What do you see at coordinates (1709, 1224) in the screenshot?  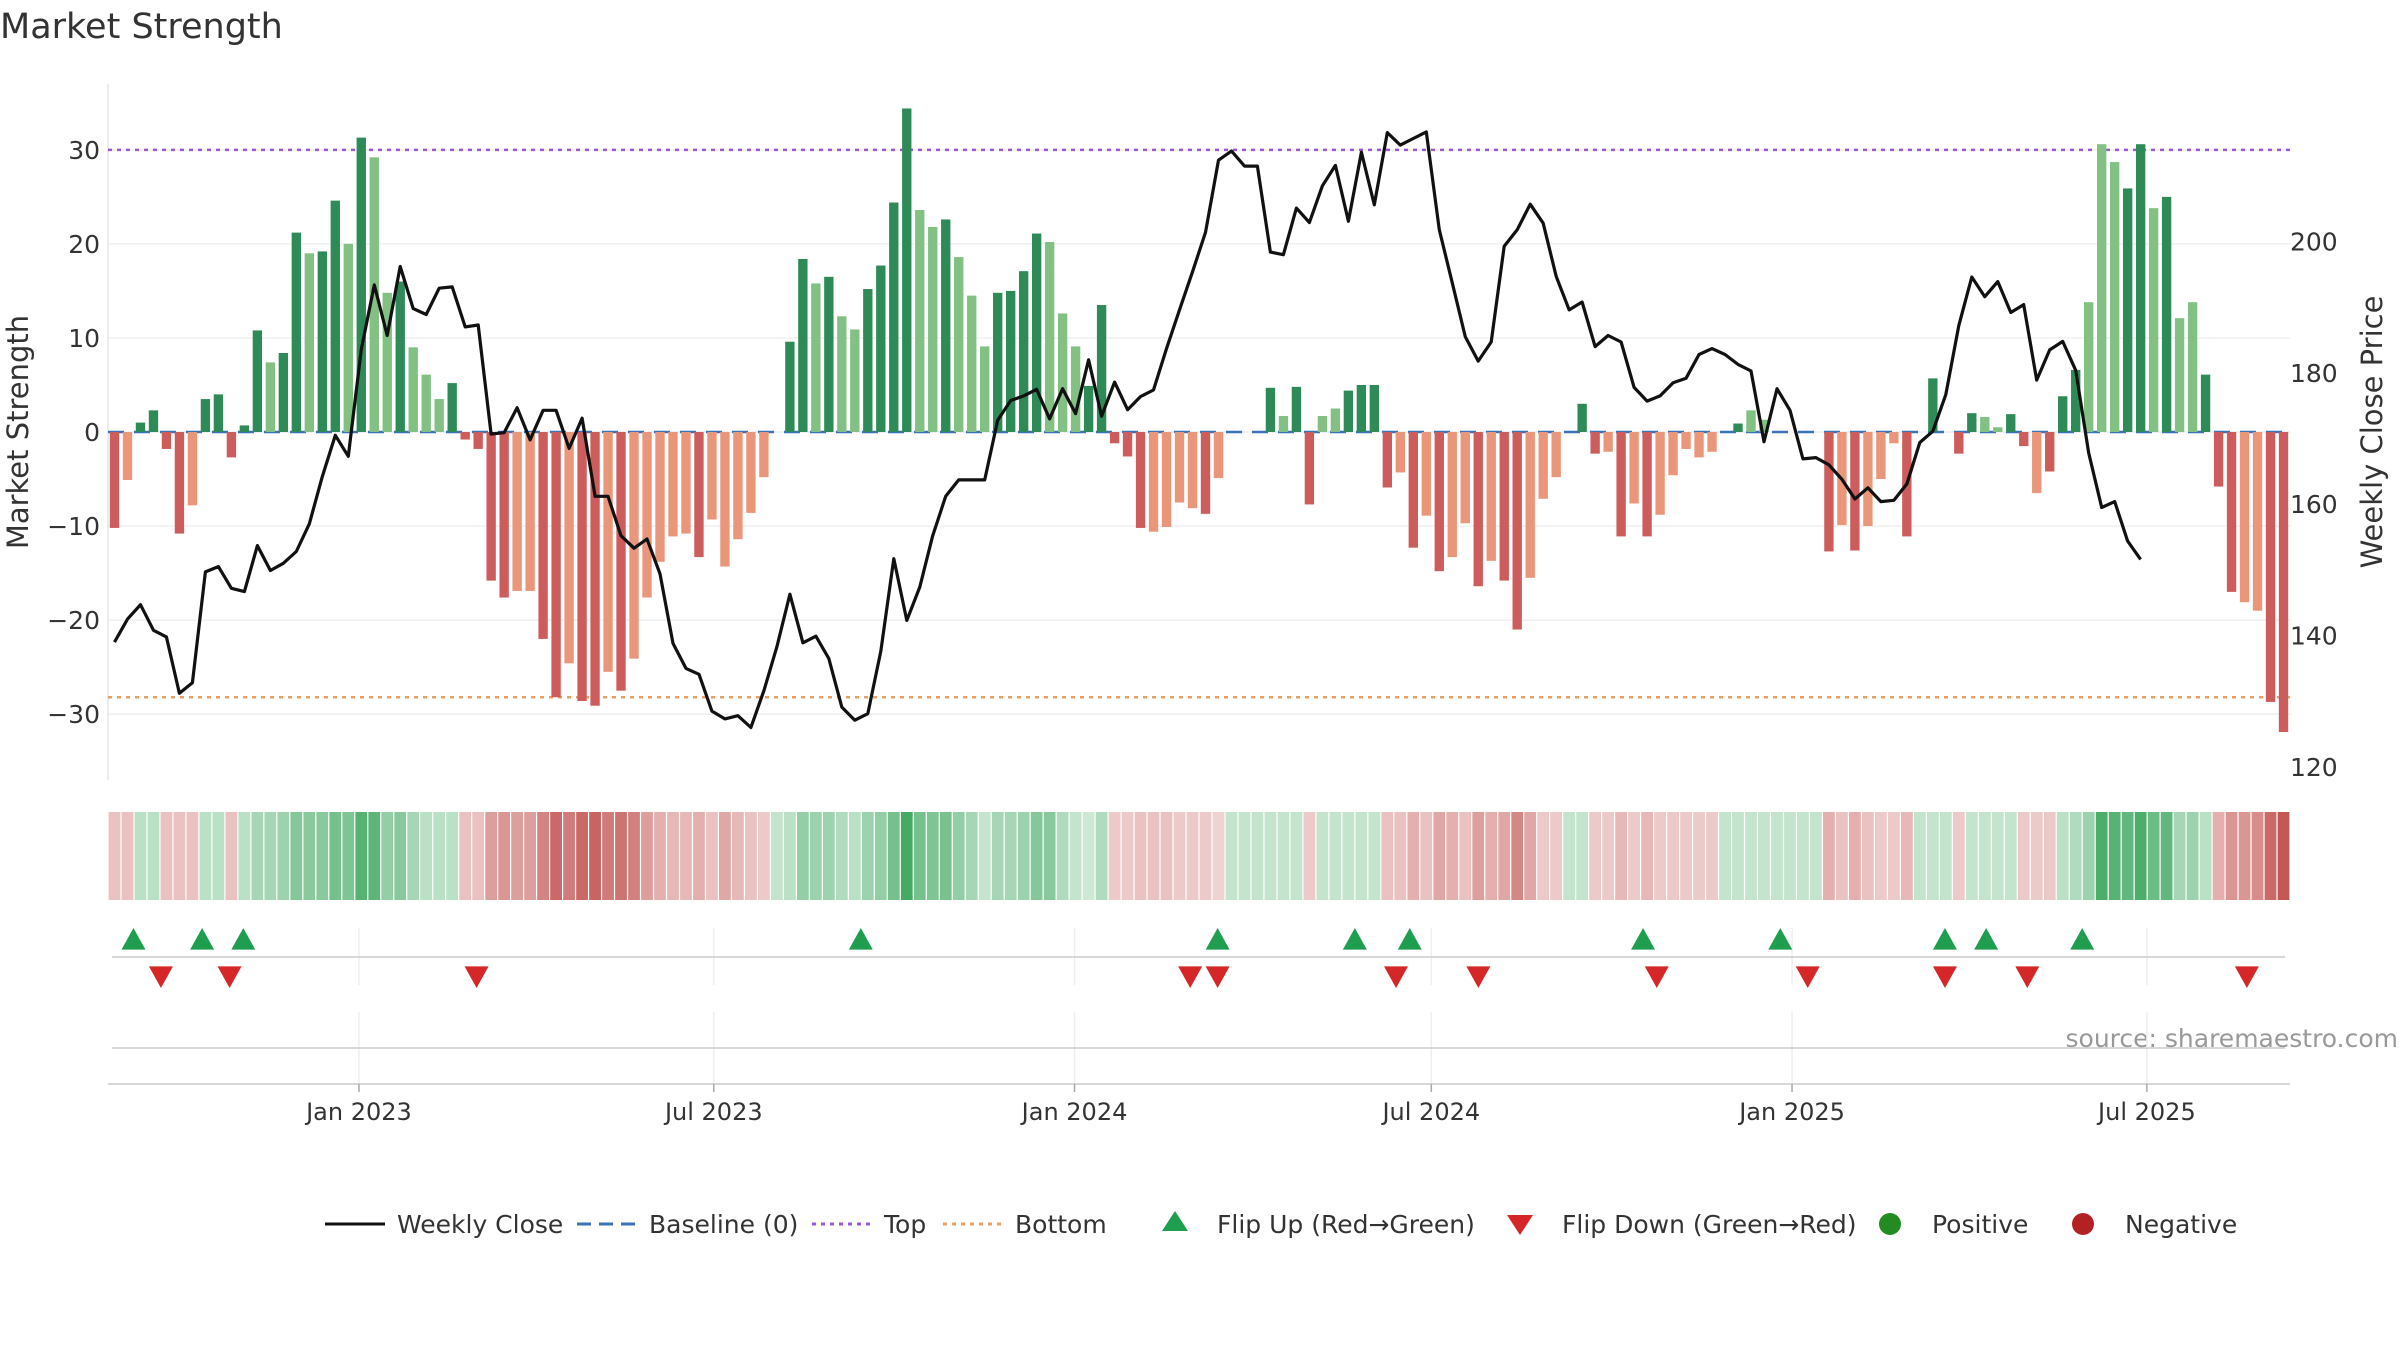 I see `legend-label: Flip Down (Green→Red)` at bounding box center [1709, 1224].